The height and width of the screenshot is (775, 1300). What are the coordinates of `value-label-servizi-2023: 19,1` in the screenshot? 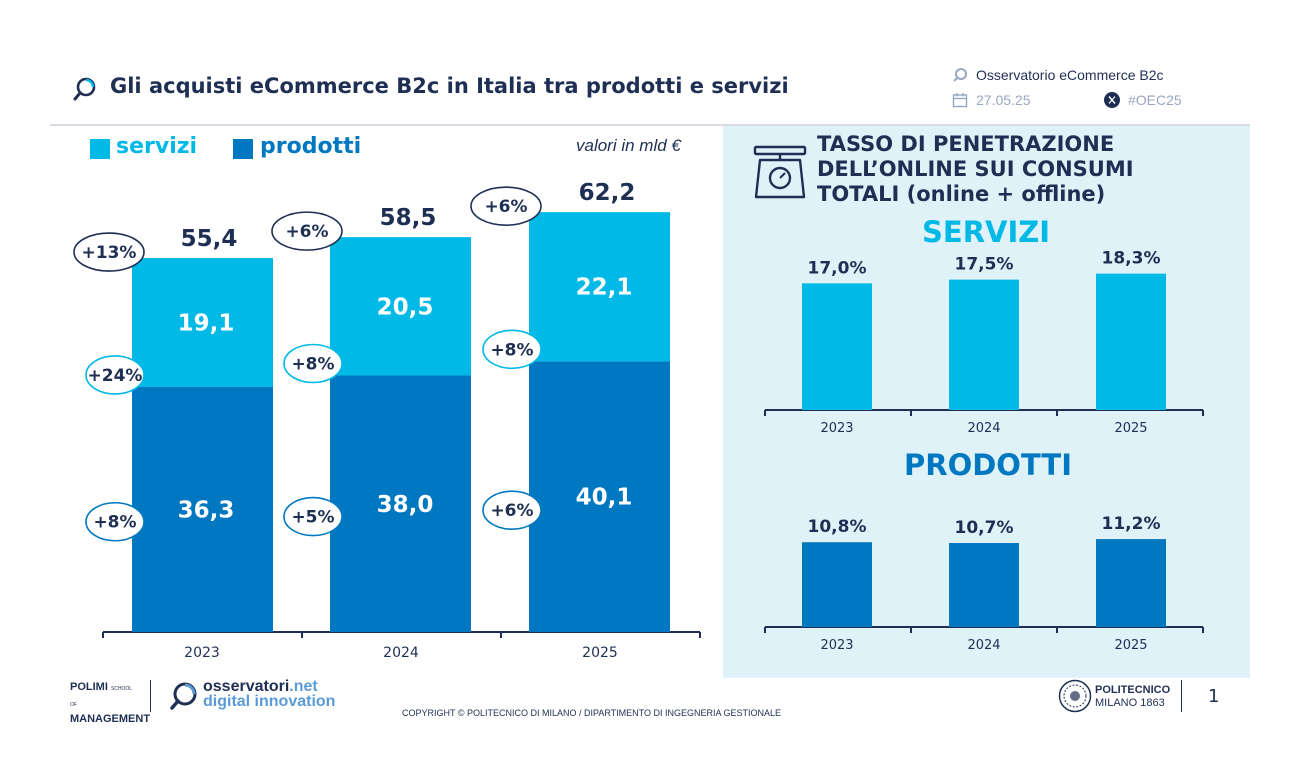 It's located at (206, 324).